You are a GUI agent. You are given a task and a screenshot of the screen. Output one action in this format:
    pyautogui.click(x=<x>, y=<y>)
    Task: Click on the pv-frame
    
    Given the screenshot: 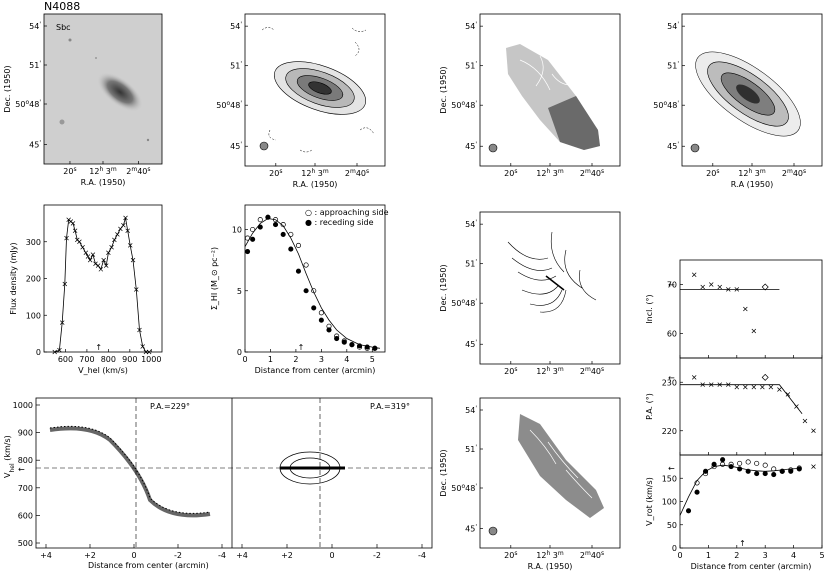 What is the action you would take?
    pyautogui.click(x=234, y=473)
    